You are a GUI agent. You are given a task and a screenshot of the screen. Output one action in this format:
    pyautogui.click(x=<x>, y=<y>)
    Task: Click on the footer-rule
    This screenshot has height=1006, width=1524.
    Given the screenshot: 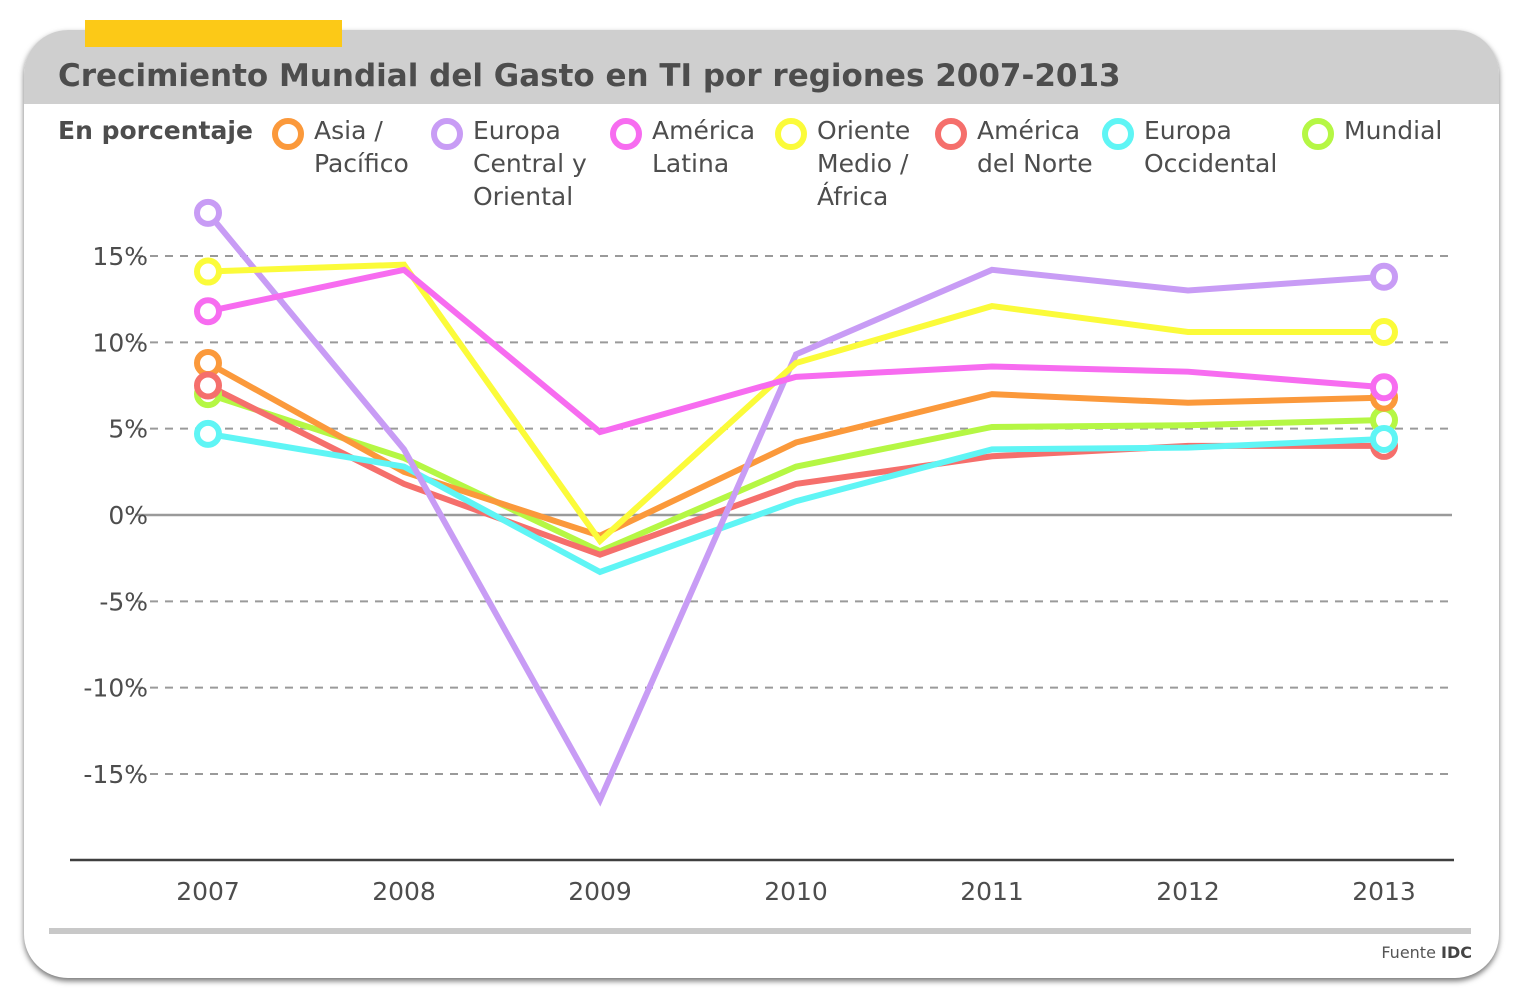 What is the action you would take?
    pyautogui.click(x=760, y=931)
    